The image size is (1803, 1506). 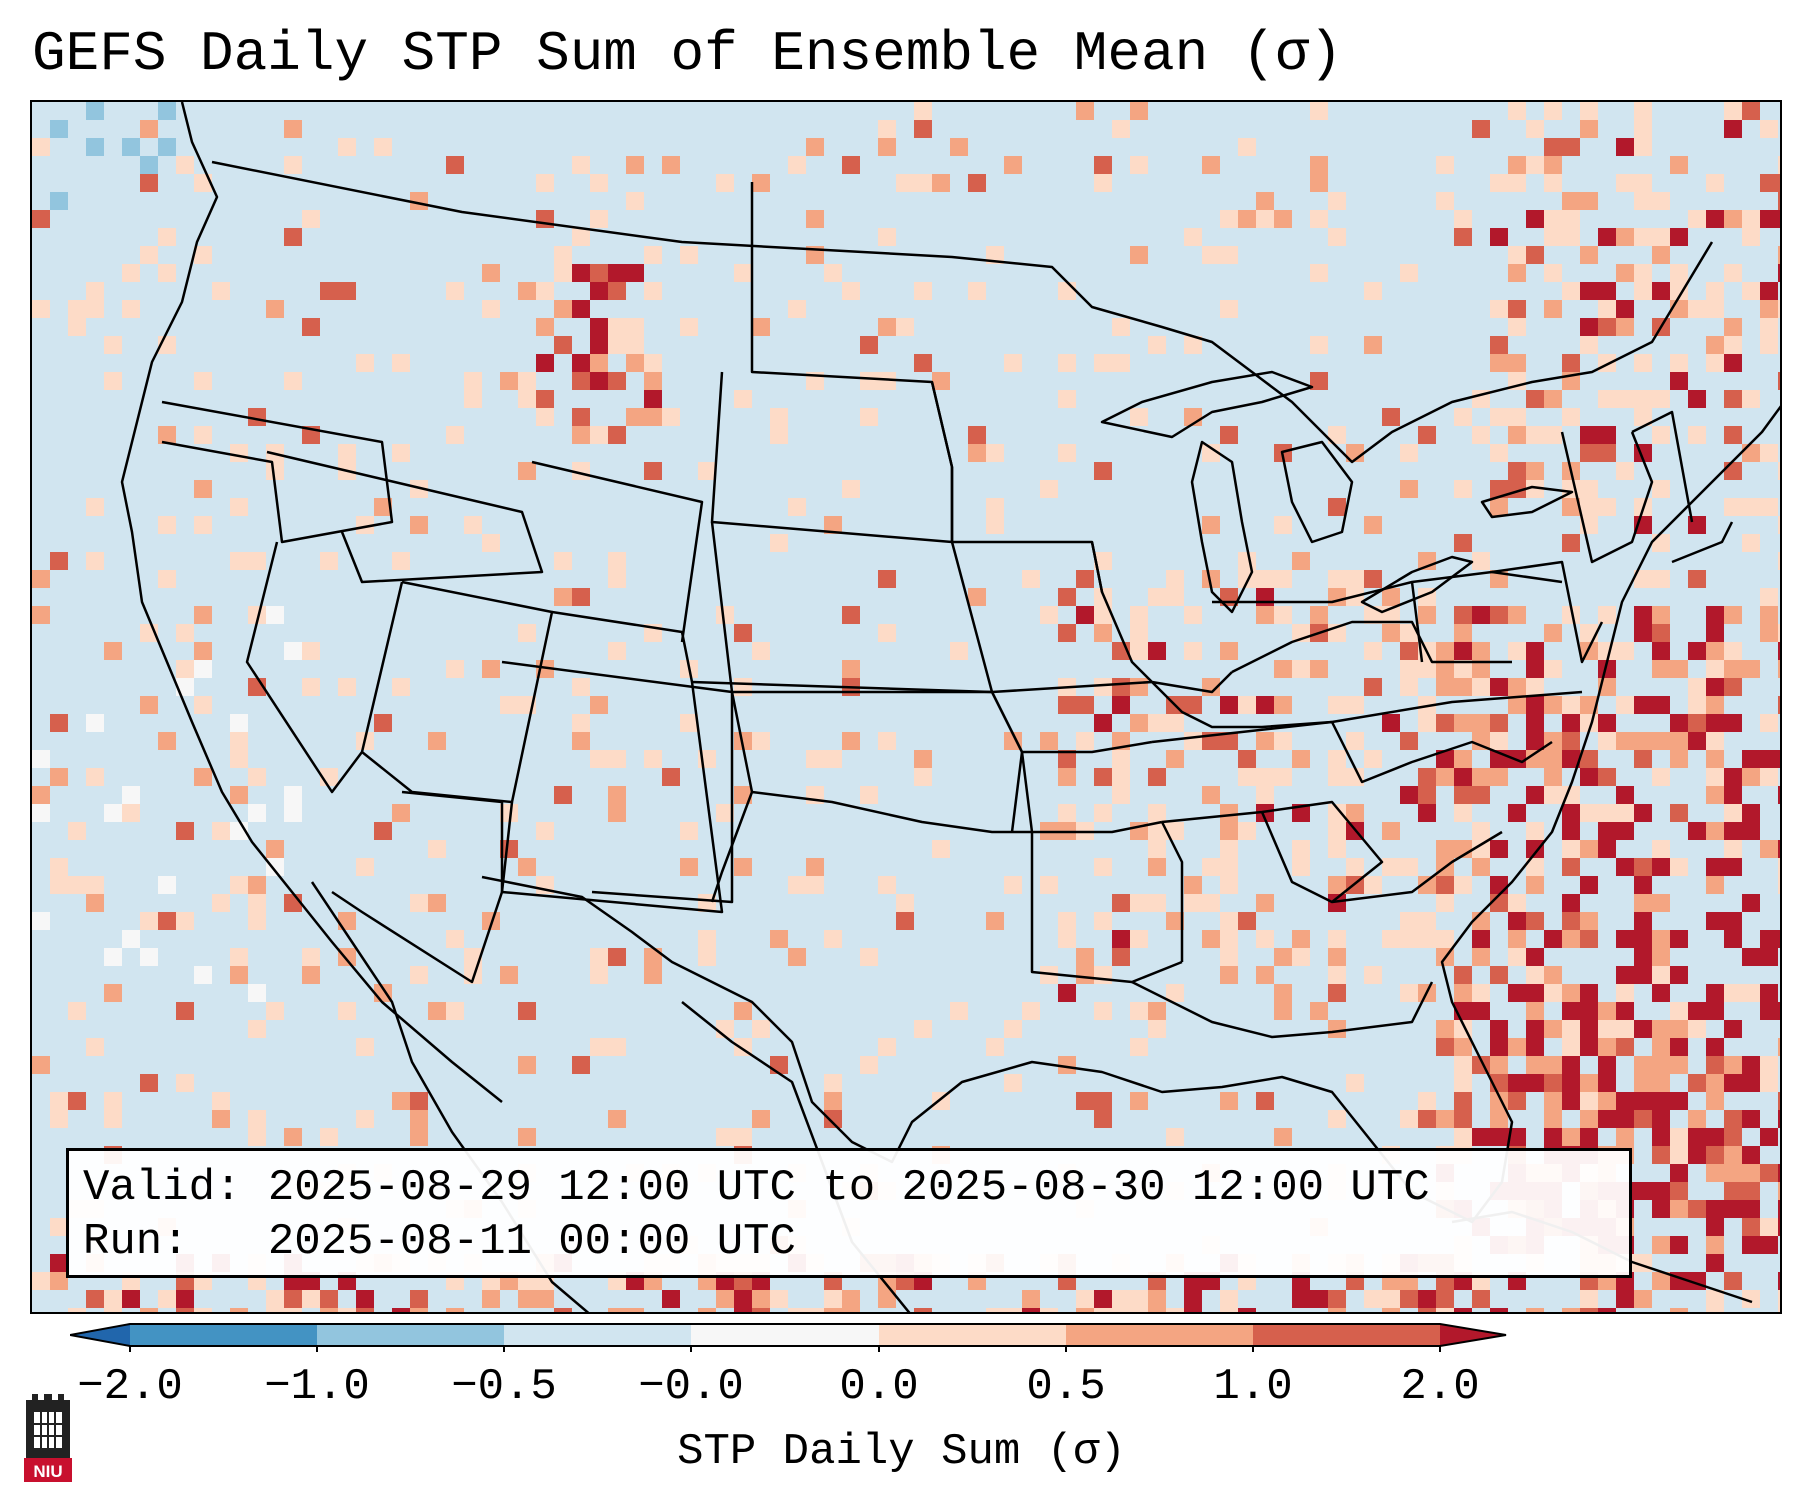 I want to click on lake-michigan, so click(x=1222, y=527).